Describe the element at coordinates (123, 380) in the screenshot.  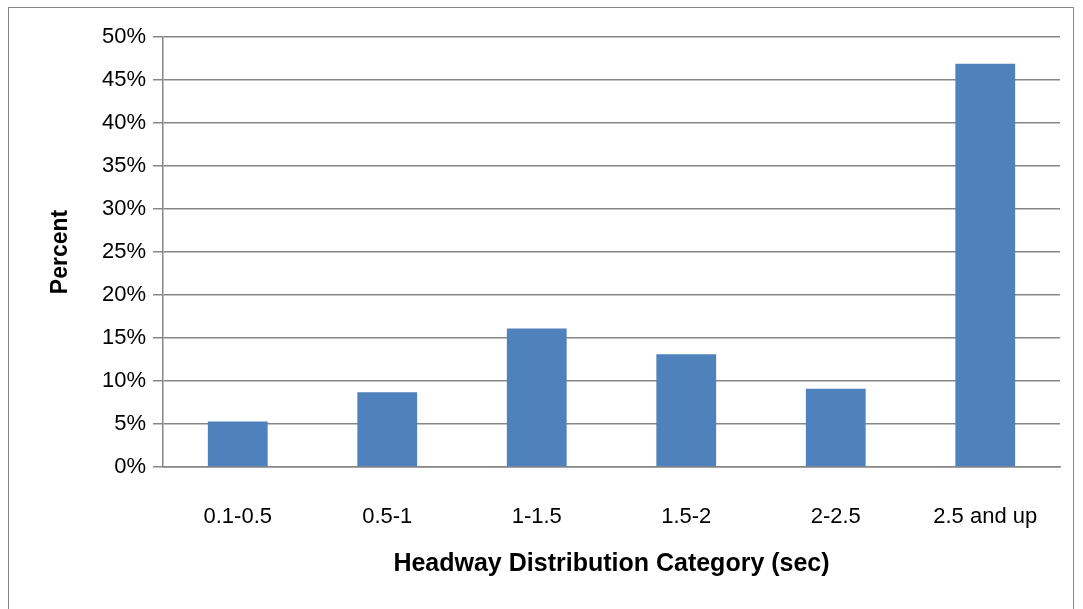
I see `y-tick-label: 10%` at that location.